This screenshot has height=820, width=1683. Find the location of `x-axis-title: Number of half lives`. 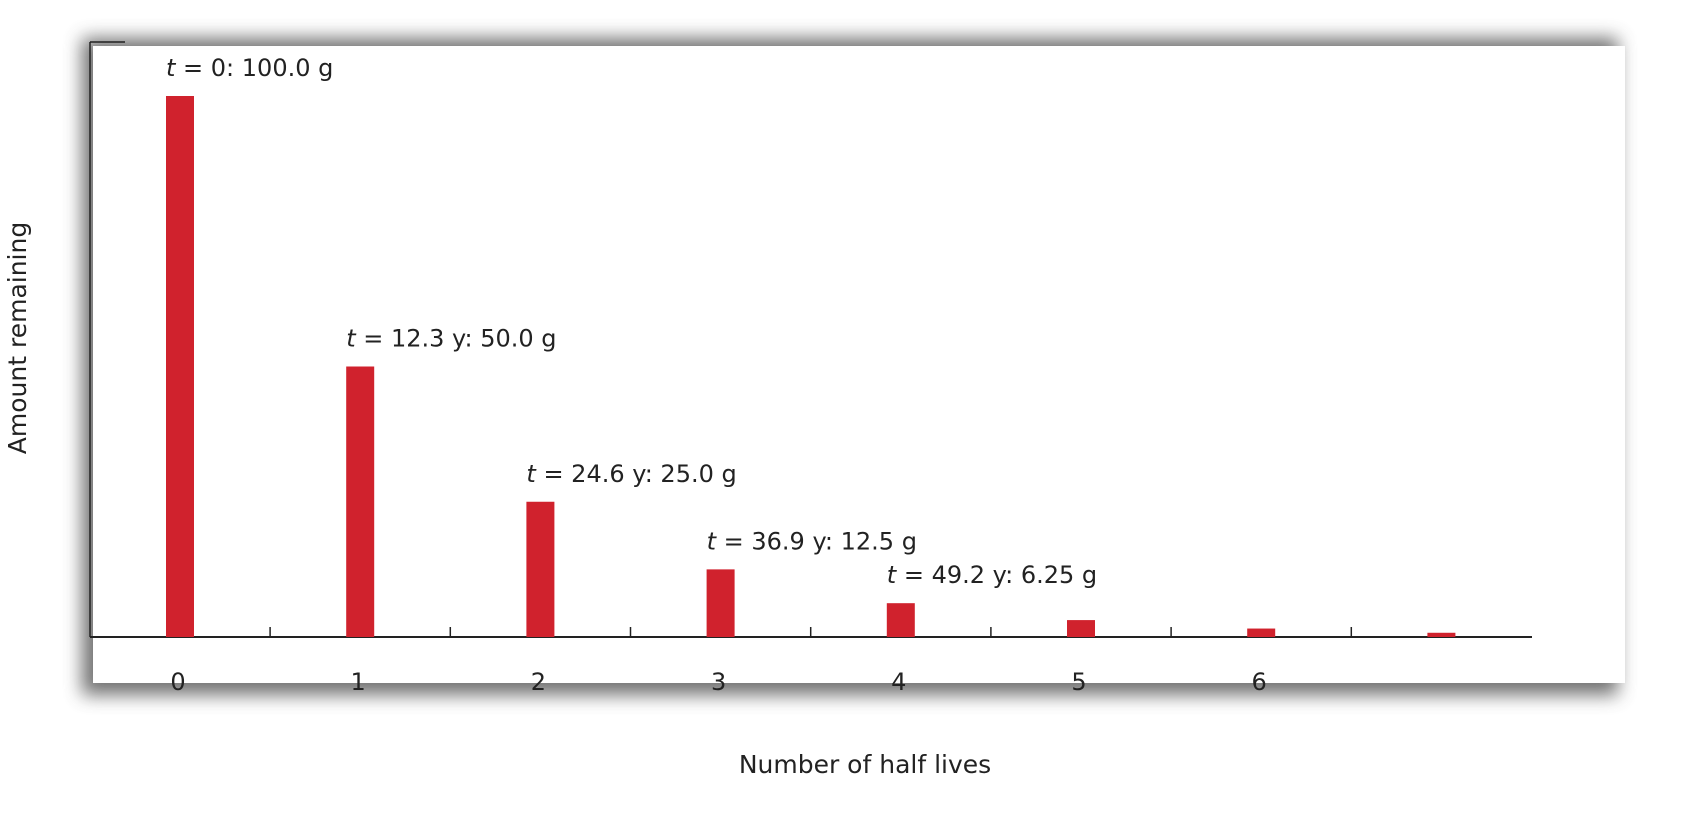

x-axis-title: Number of half lives is located at coordinates (865, 764).